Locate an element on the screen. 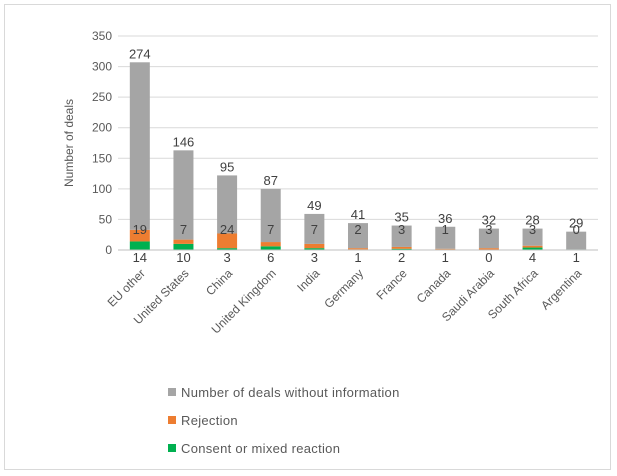 This screenshot has width=617, height=476. x-category-label: Germany is located at coordinates (343, 288).